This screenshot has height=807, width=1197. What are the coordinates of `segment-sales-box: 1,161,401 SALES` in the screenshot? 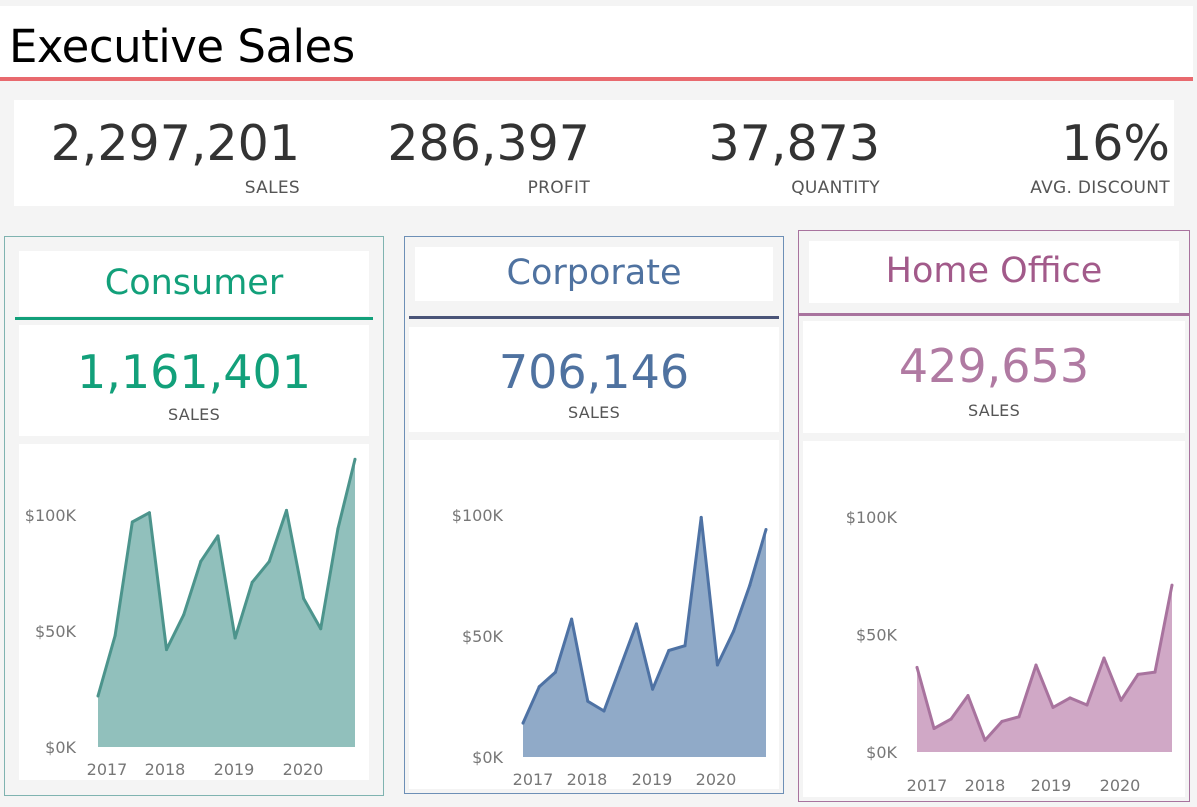 It's located at (194, 380).